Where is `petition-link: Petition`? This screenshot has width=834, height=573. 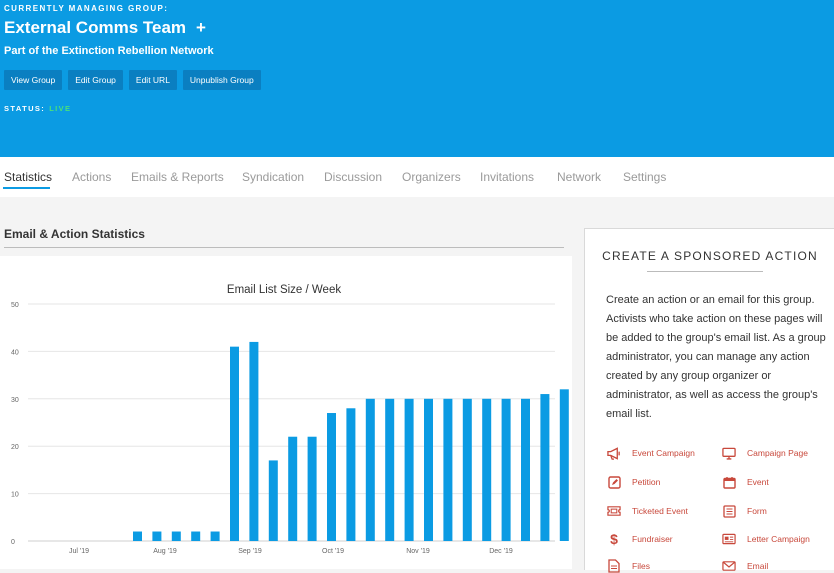 petition-link: Petition is located at coordinates (633, 482).